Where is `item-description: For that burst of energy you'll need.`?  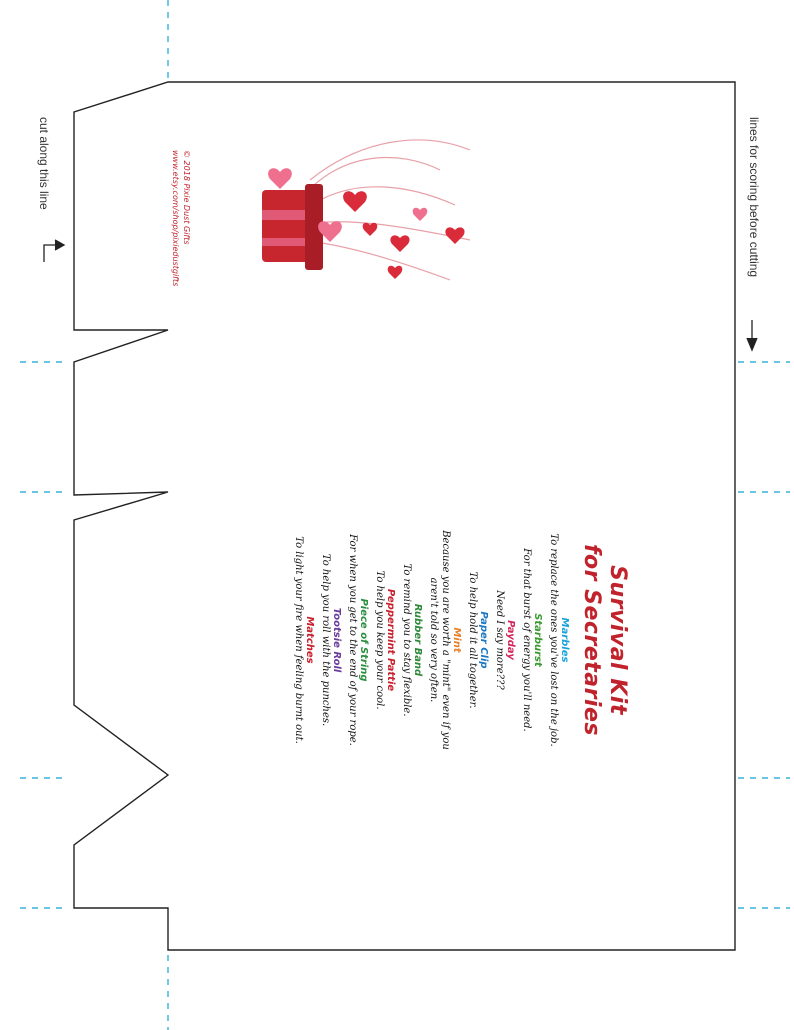 item-description: For that burst of energy you'll need. is located at coordinates (526, 640).